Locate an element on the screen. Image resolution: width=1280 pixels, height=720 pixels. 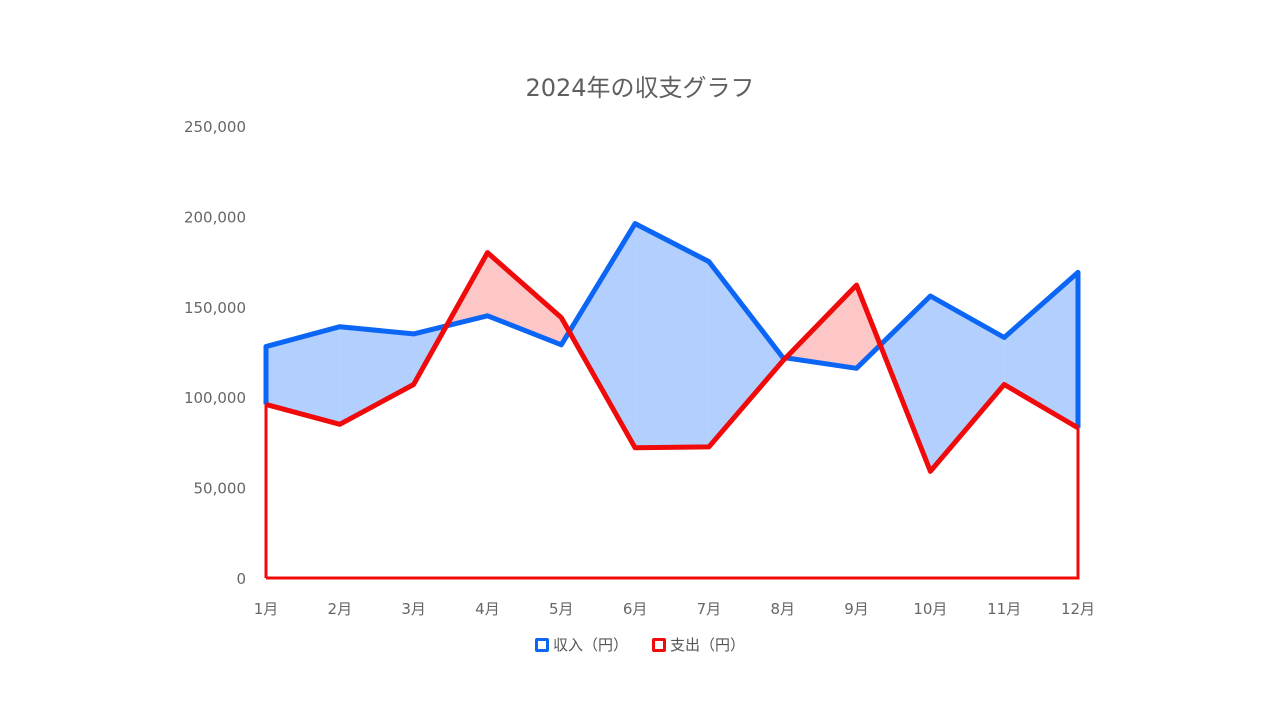
y-tick-label: 100,000 is located at coordinates (215, 398).